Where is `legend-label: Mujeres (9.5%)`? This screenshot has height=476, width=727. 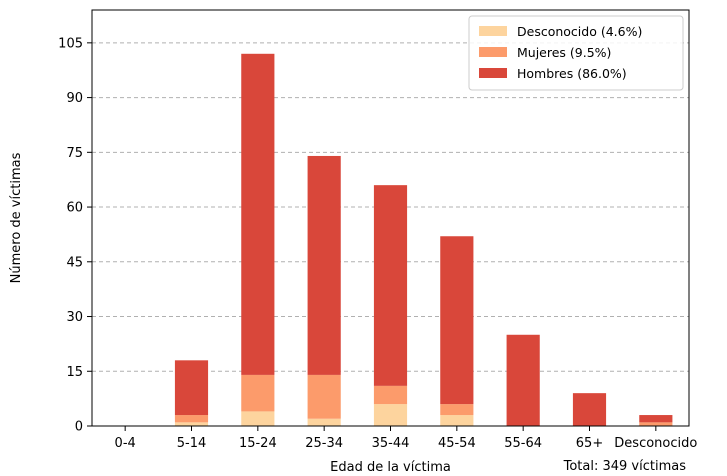 legend-label: Mujeres (9.5%) is located at coordinates (564, 52).